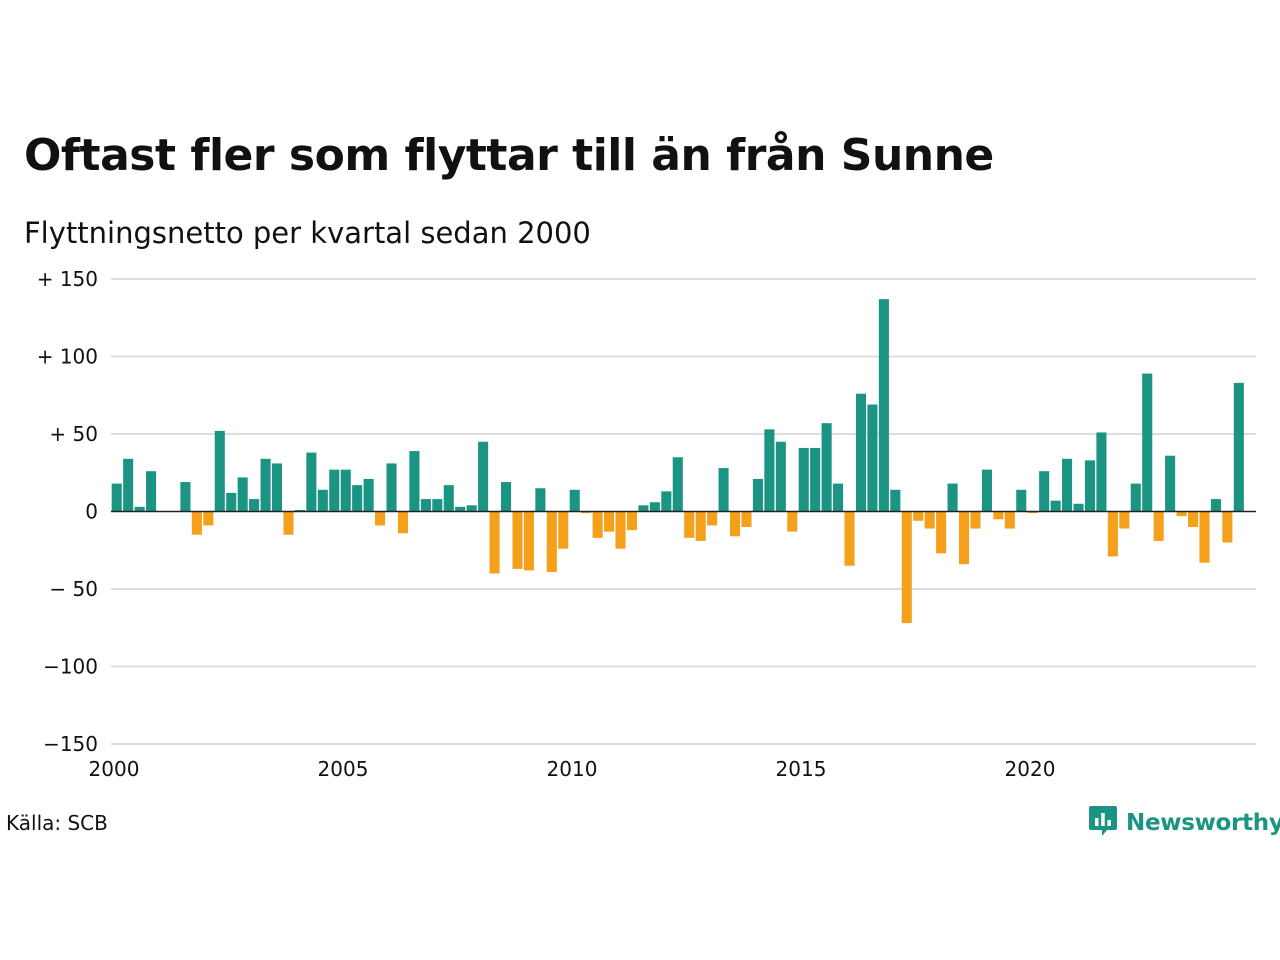 The width and height of the screenshot is (1280, 960). Describe the element at coordinates (343, 769) in the screenshot. I see `x-tick-label: 2005` at that location.